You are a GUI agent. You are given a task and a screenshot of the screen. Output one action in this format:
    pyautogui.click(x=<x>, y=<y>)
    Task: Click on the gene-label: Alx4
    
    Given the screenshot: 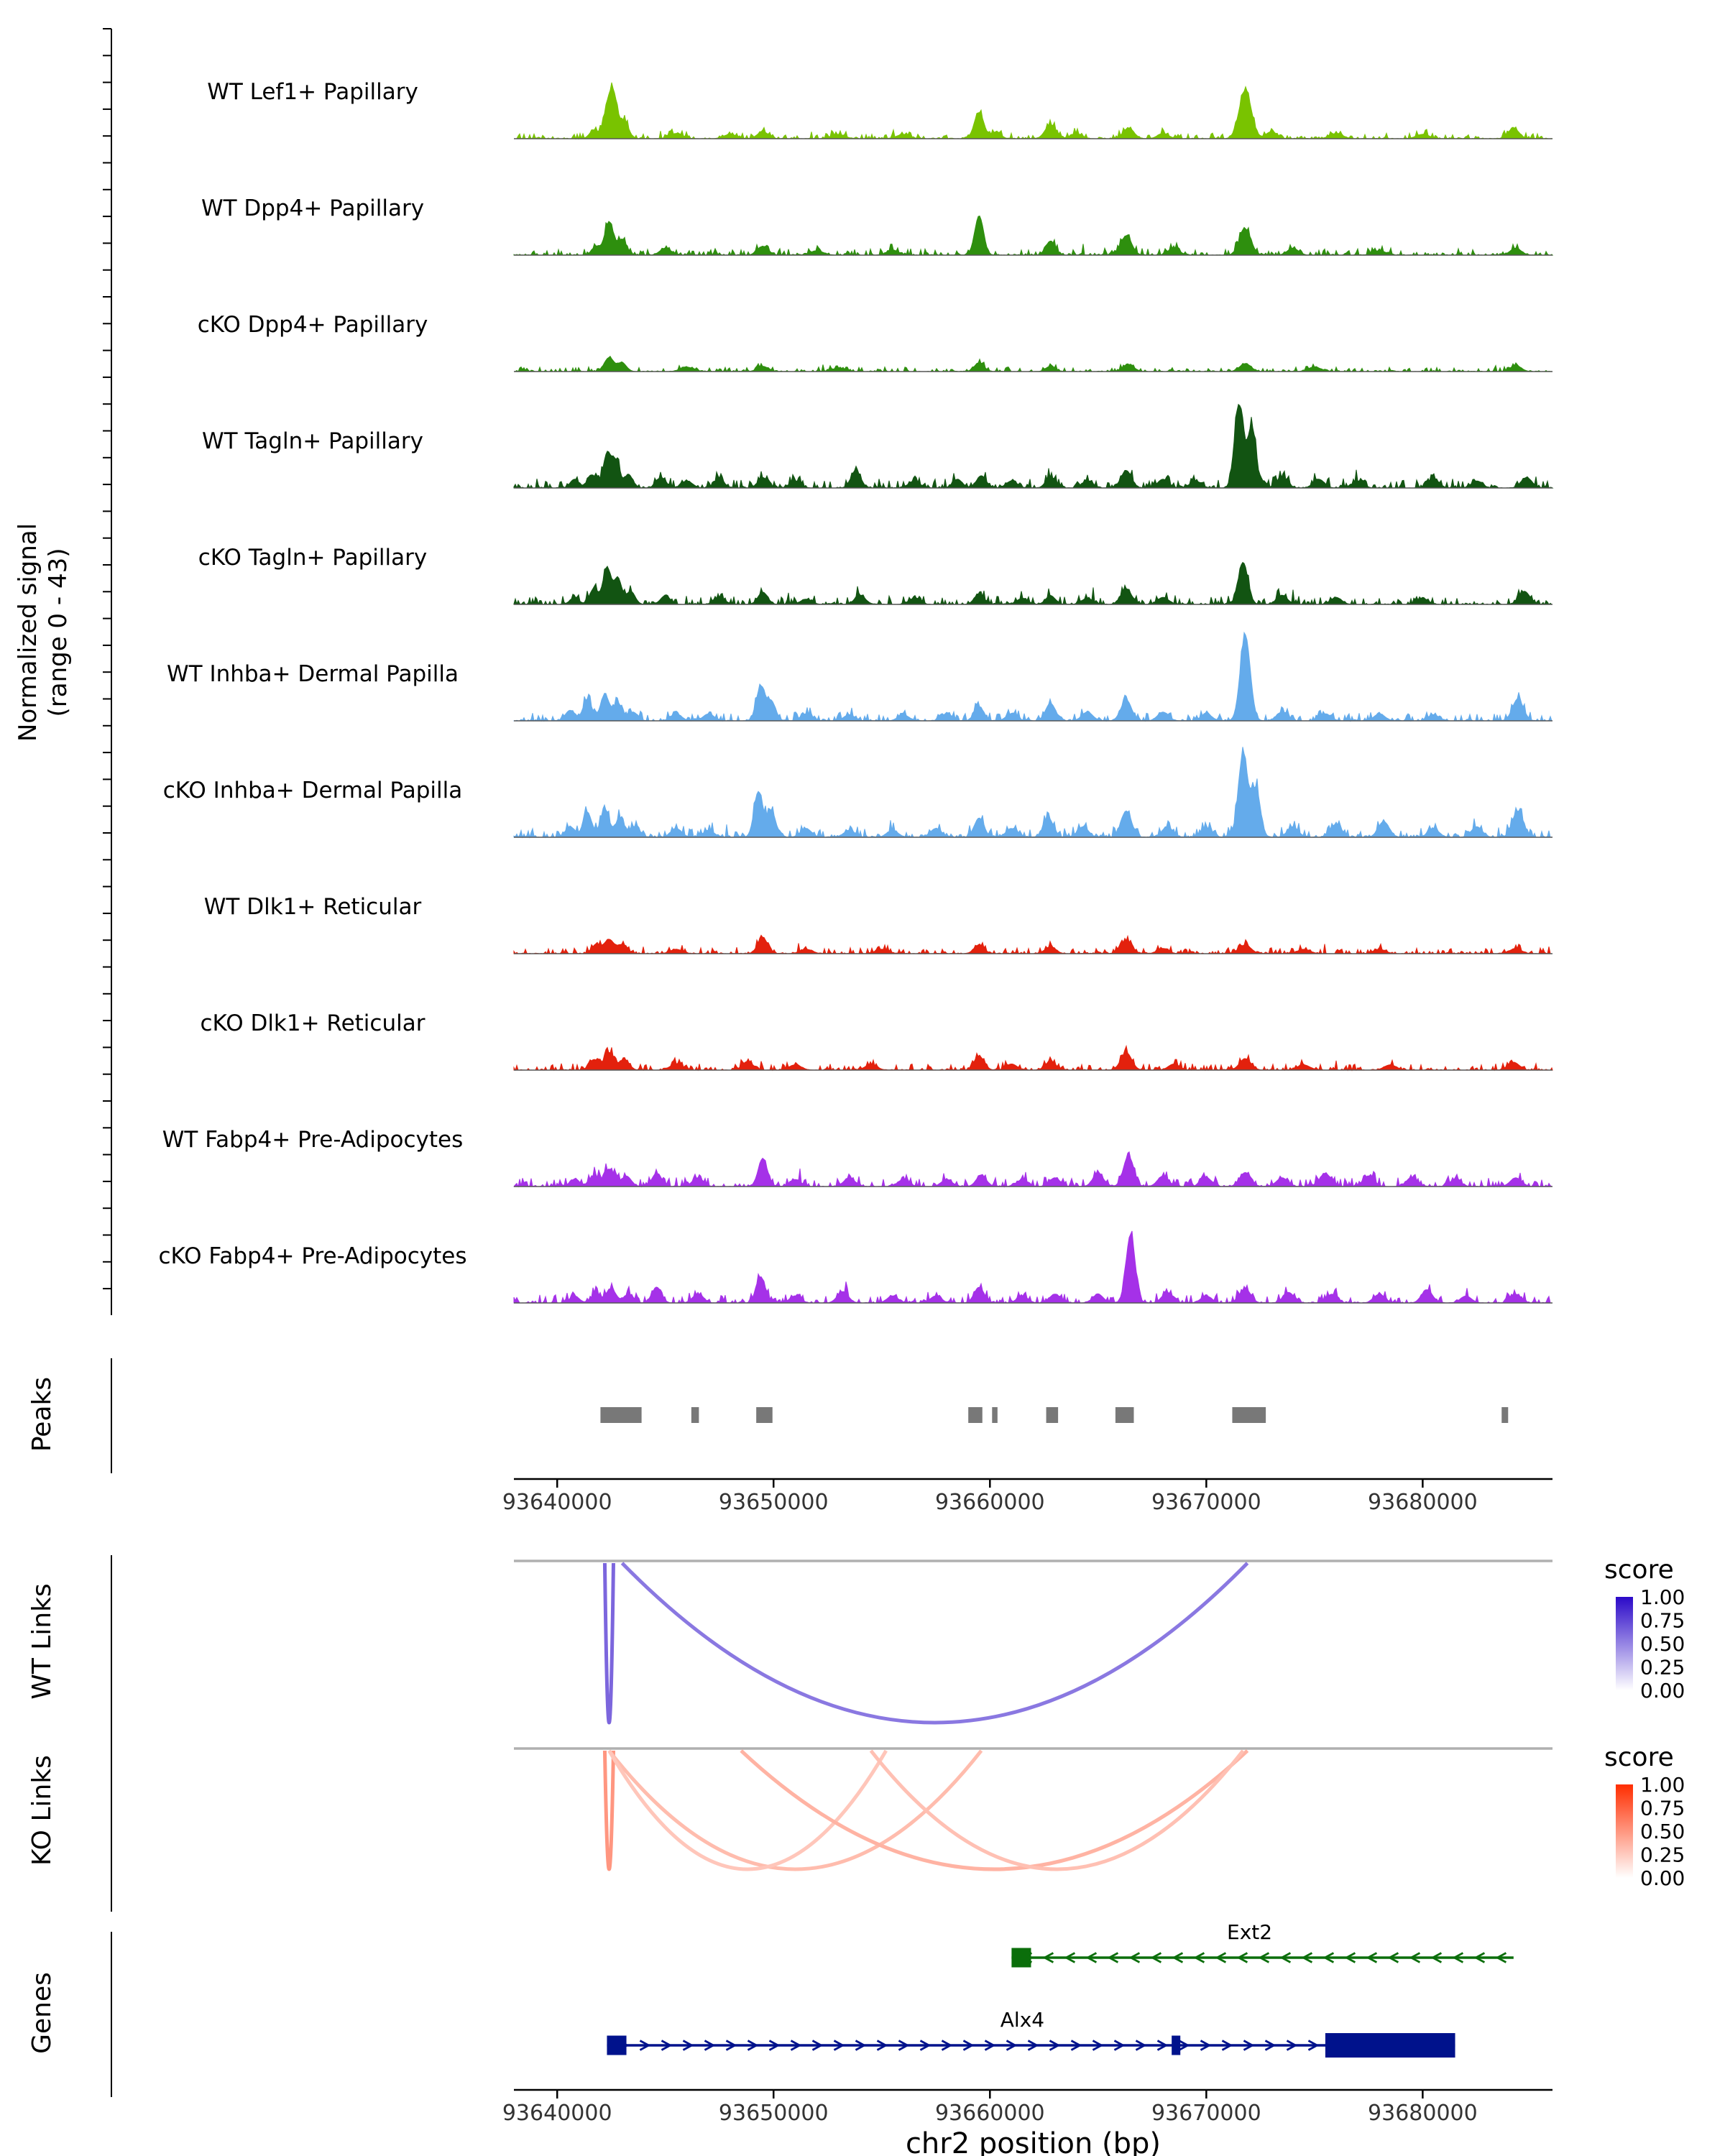 What is the action you would take?
    pyautogui.click(x=1022, y=2020)
    